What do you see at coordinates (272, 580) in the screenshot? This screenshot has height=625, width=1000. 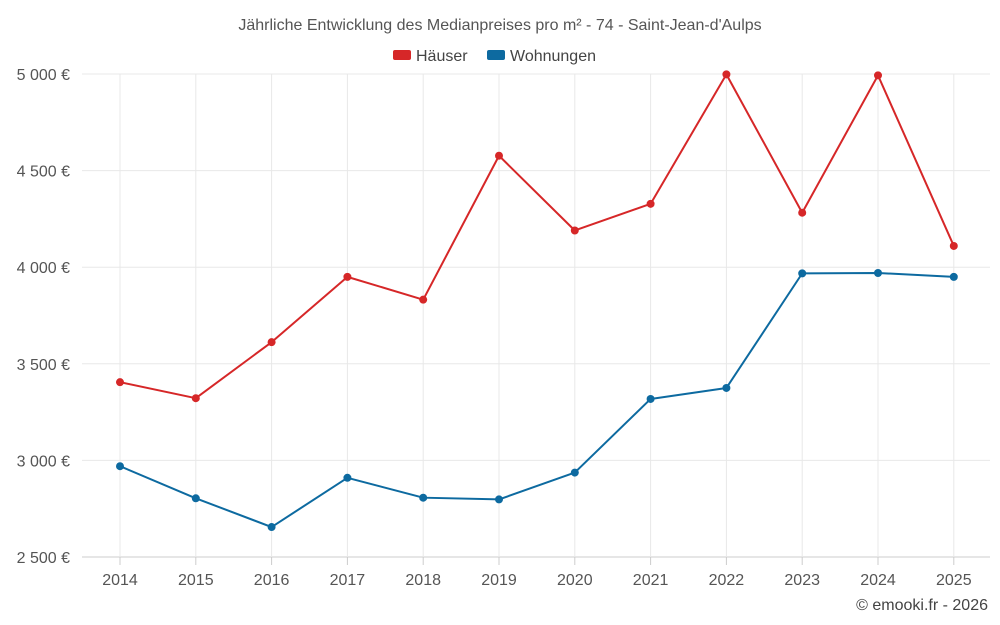 I see `x-tick-label: 2016` at bounding box center [272, 580].